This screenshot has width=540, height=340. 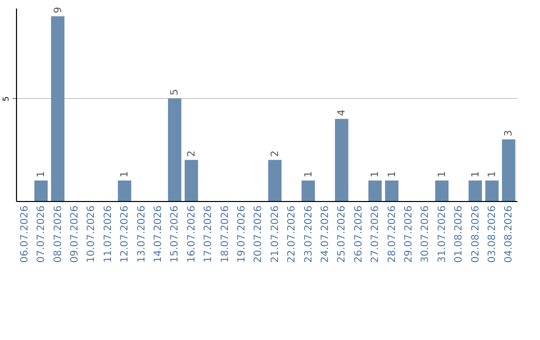 I want to click on x-tick-label: 02.08.2026, so click(x=476, y=234).